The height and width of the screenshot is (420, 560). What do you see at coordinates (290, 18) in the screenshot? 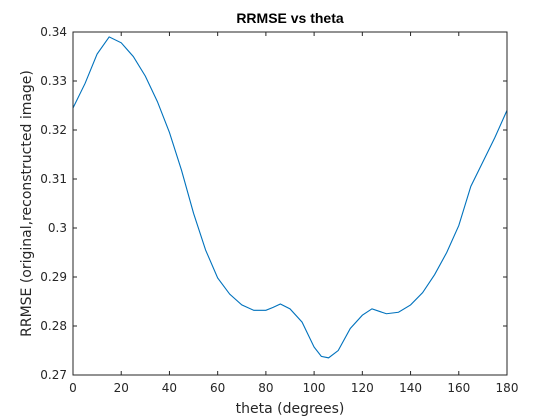
I see `chart-title: RRMSE vs theta` at bounding box center [290, 18].